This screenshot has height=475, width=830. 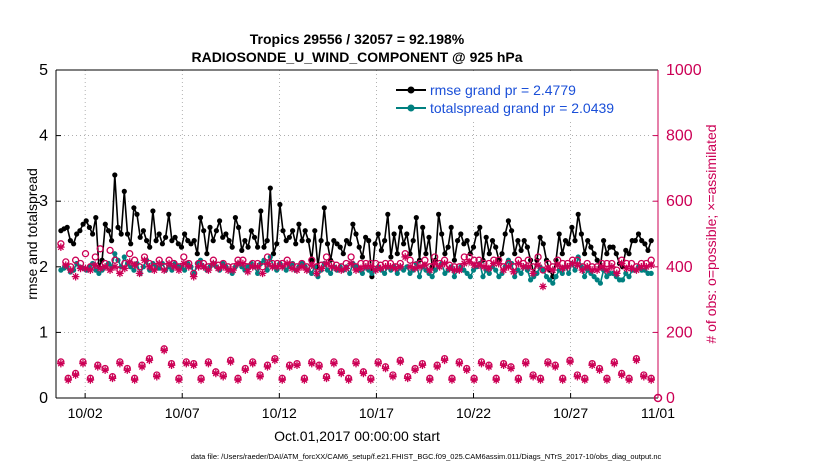 What do you see at coordinates (376, 413) in the screenshot?
I see `x-tick-label: 10/17` at bounding box center [376, 413].